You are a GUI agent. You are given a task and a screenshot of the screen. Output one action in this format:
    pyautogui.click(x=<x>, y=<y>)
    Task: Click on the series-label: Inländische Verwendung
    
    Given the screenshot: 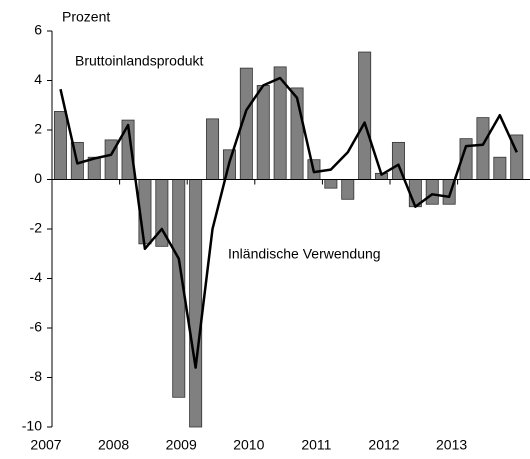 What is the action you would take?
    pyautogui.click(x=304, y=254)
    